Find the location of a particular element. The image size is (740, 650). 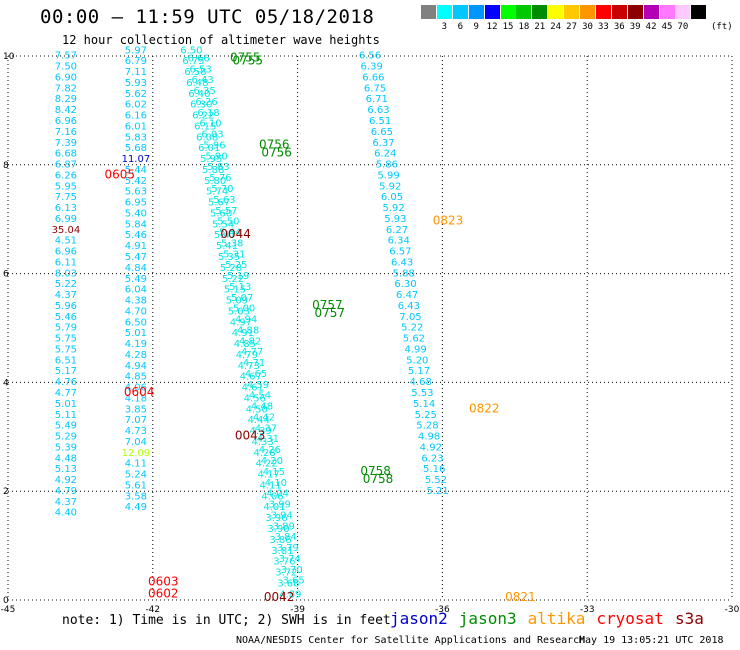

legend-unit: (ft) is located at coordinates (722, 27).